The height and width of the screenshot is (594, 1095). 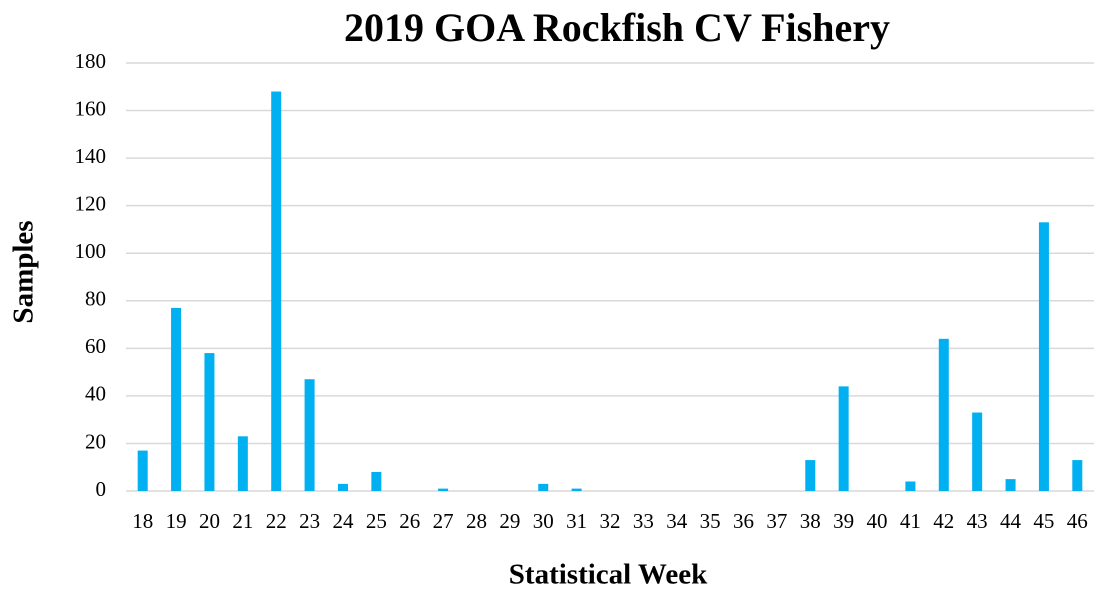 What do you see at coordinates (91, 251) in the screenshot?
I see `y-tick-label: 100` at bounding box center [91, 251].